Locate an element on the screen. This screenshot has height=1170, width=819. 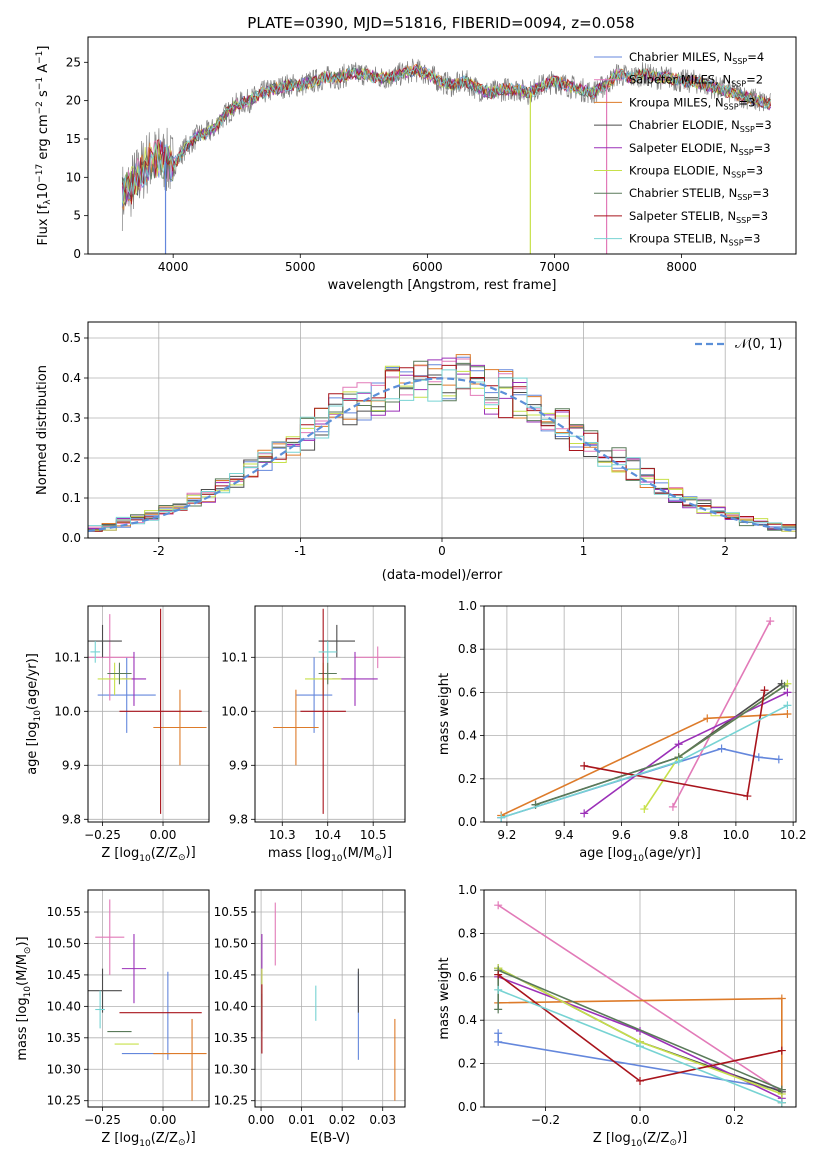
y-tick-label: 0 is located at coordinates (77, 254).